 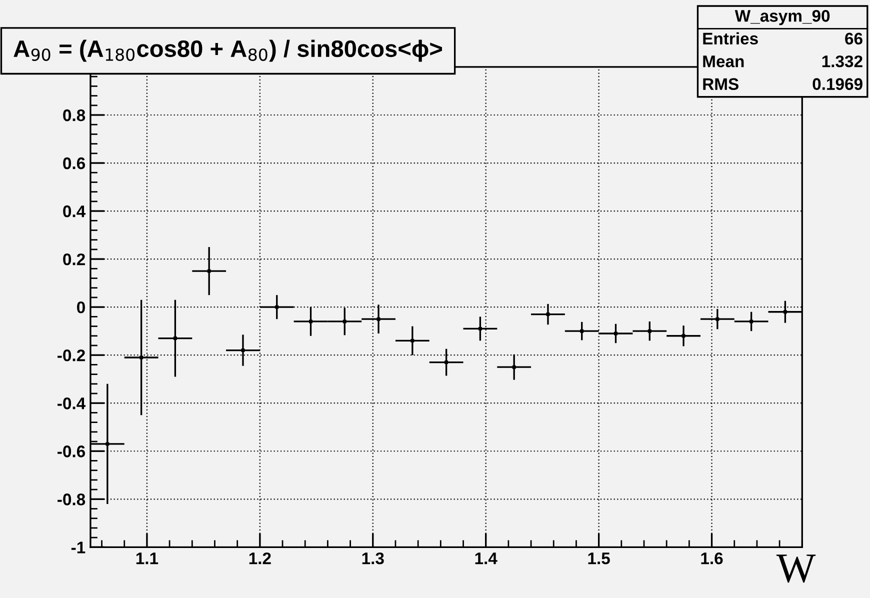 What do you see at coordinates (74, 163) in the screenshot?
I see `y-tick-label: 0.6` at bounding box center [74, 163].